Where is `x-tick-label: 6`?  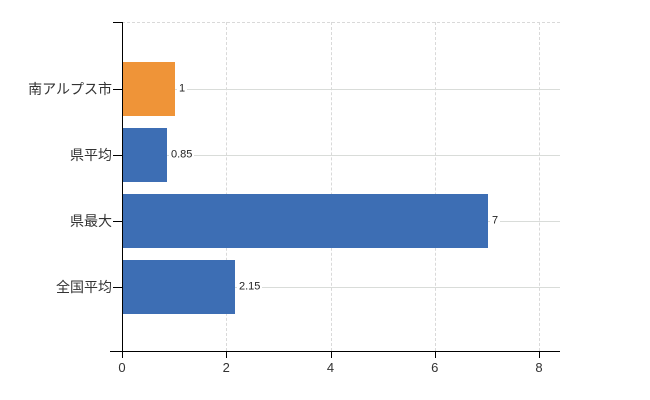 x-tick-label: 6 is located at coordinates (435, 367).